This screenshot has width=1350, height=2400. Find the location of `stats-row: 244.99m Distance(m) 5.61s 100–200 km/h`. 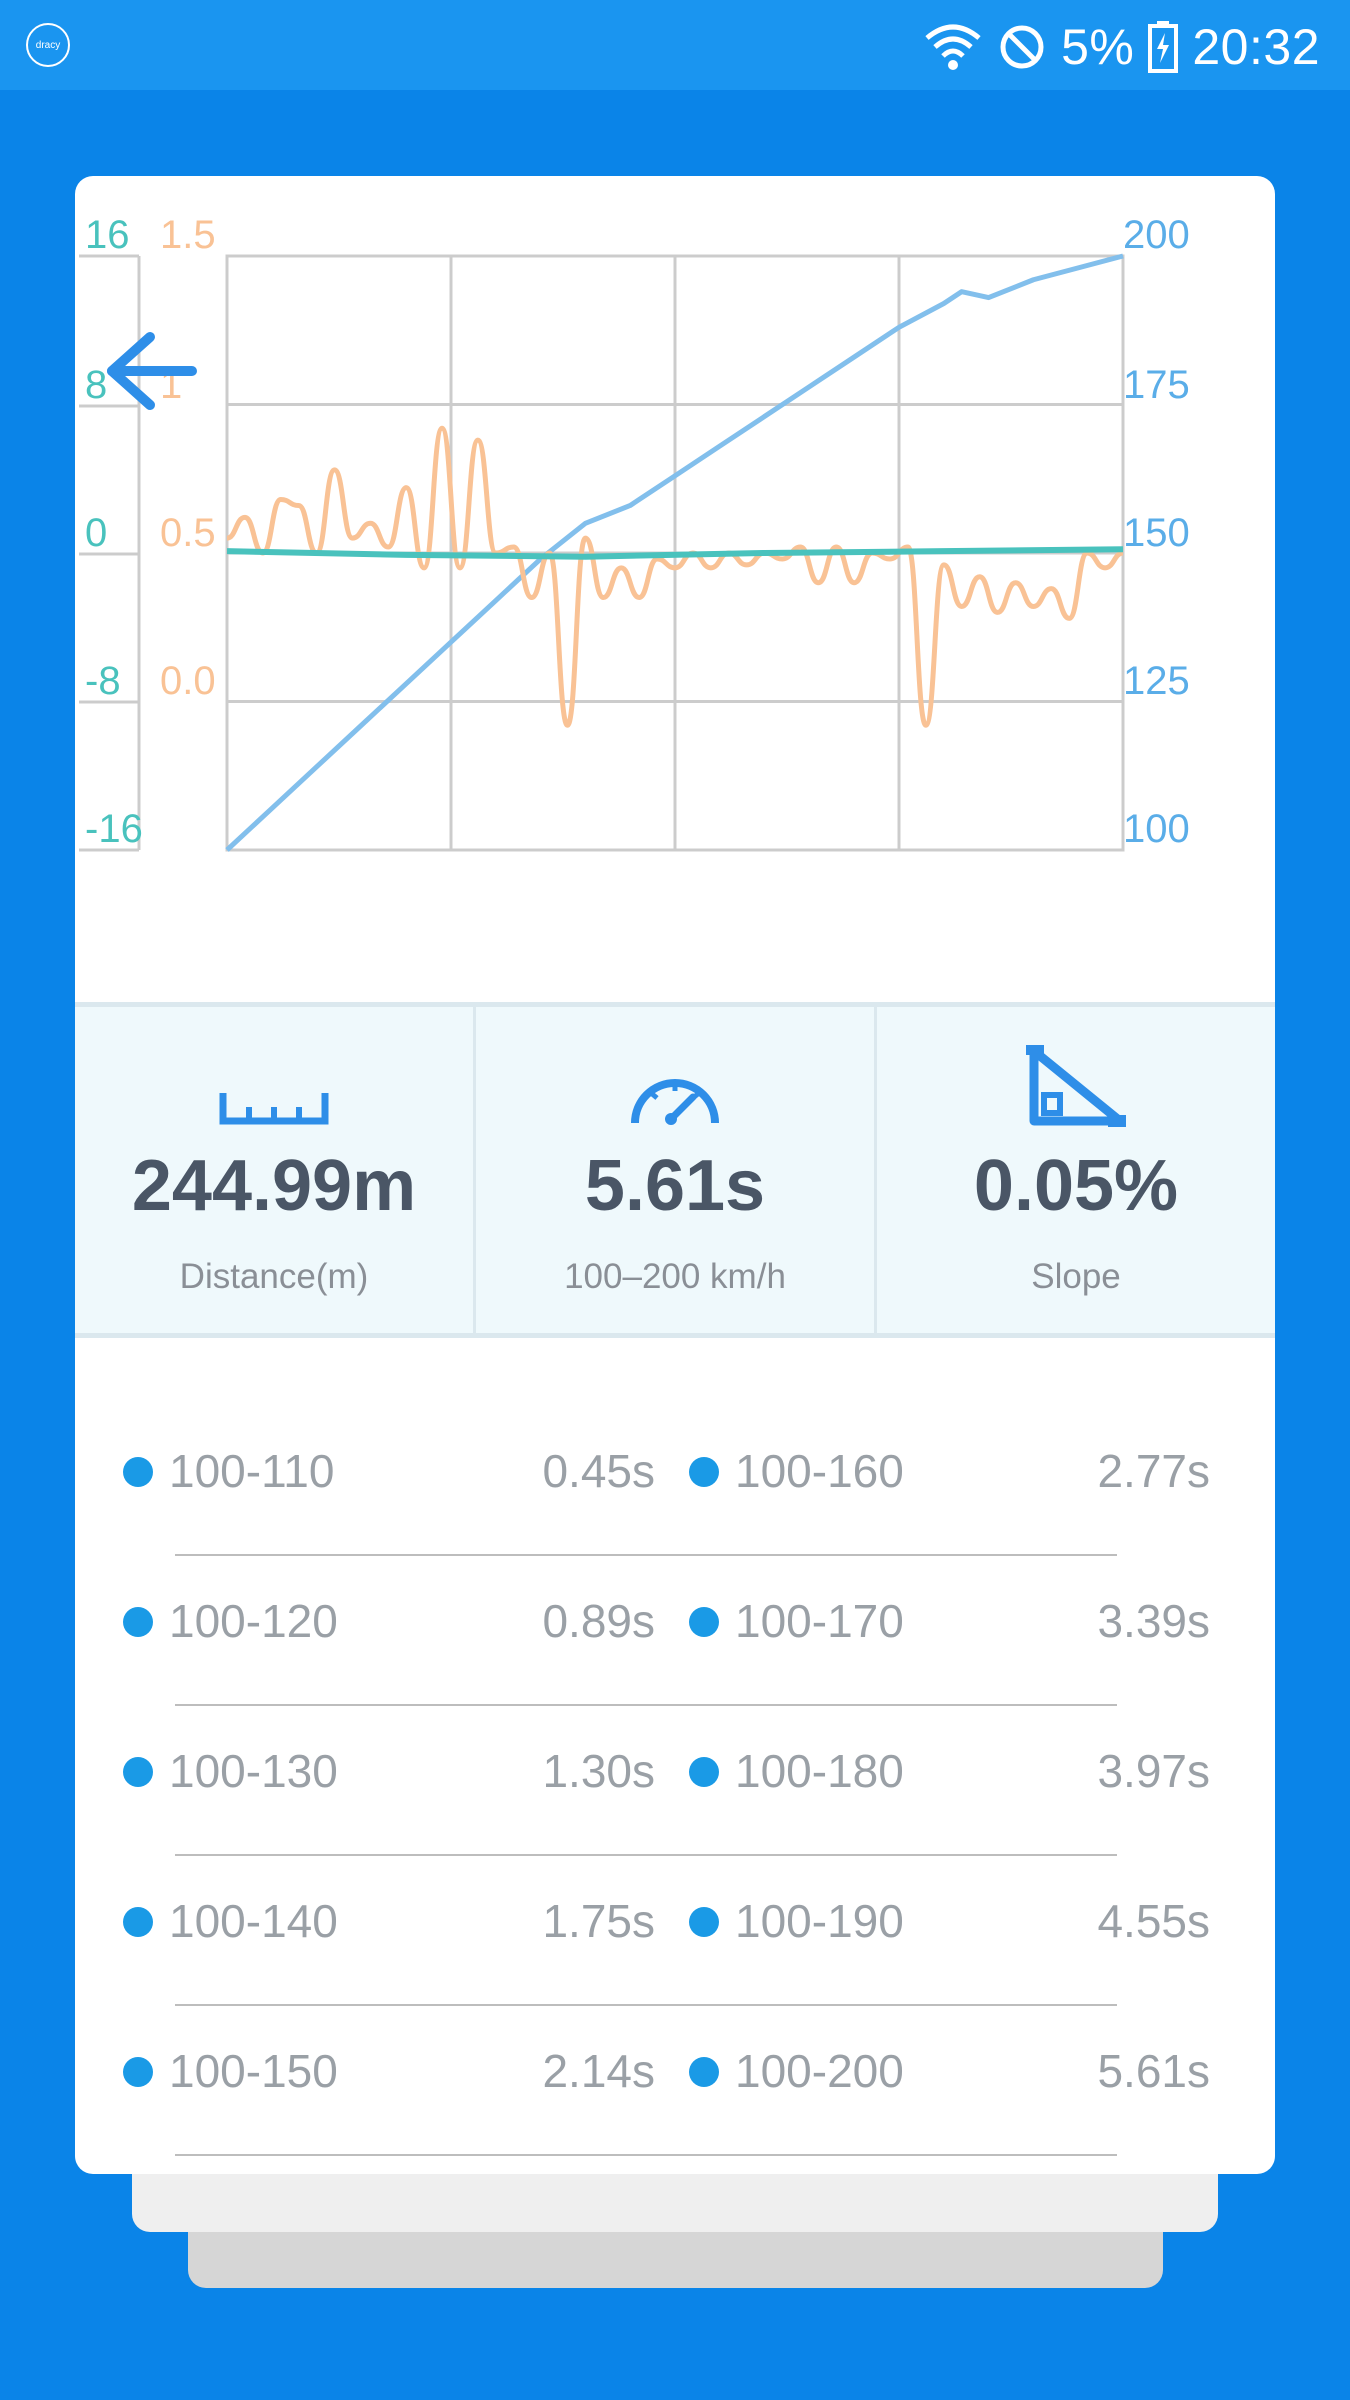

stats-row: 244.99m Distance(m) 5.61s 100–200 km/h is located at coordinates (675, 1170).